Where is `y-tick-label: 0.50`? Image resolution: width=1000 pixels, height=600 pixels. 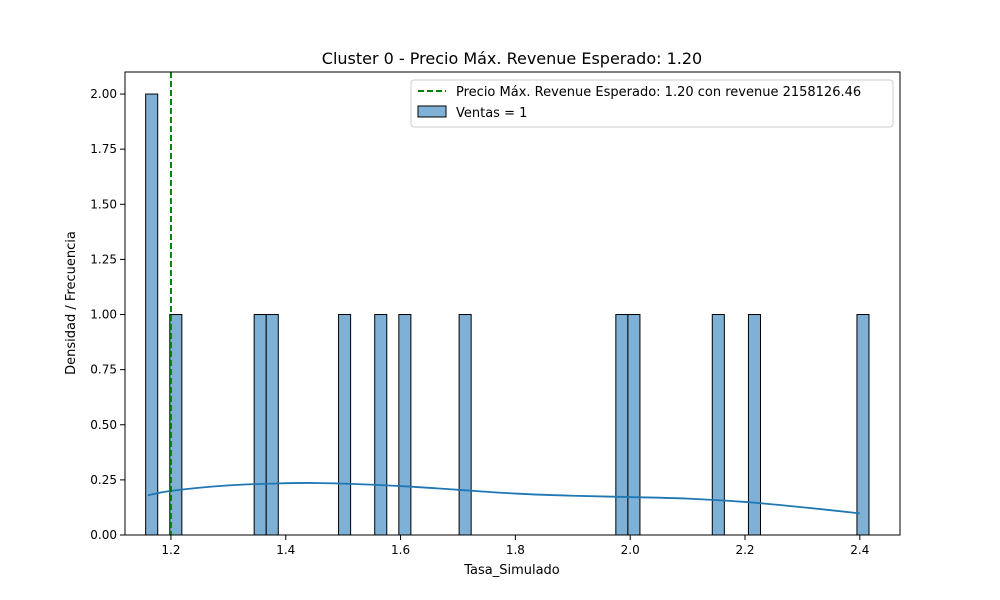
y-tick-label: 0.50 is located at coordinates (103, 425).